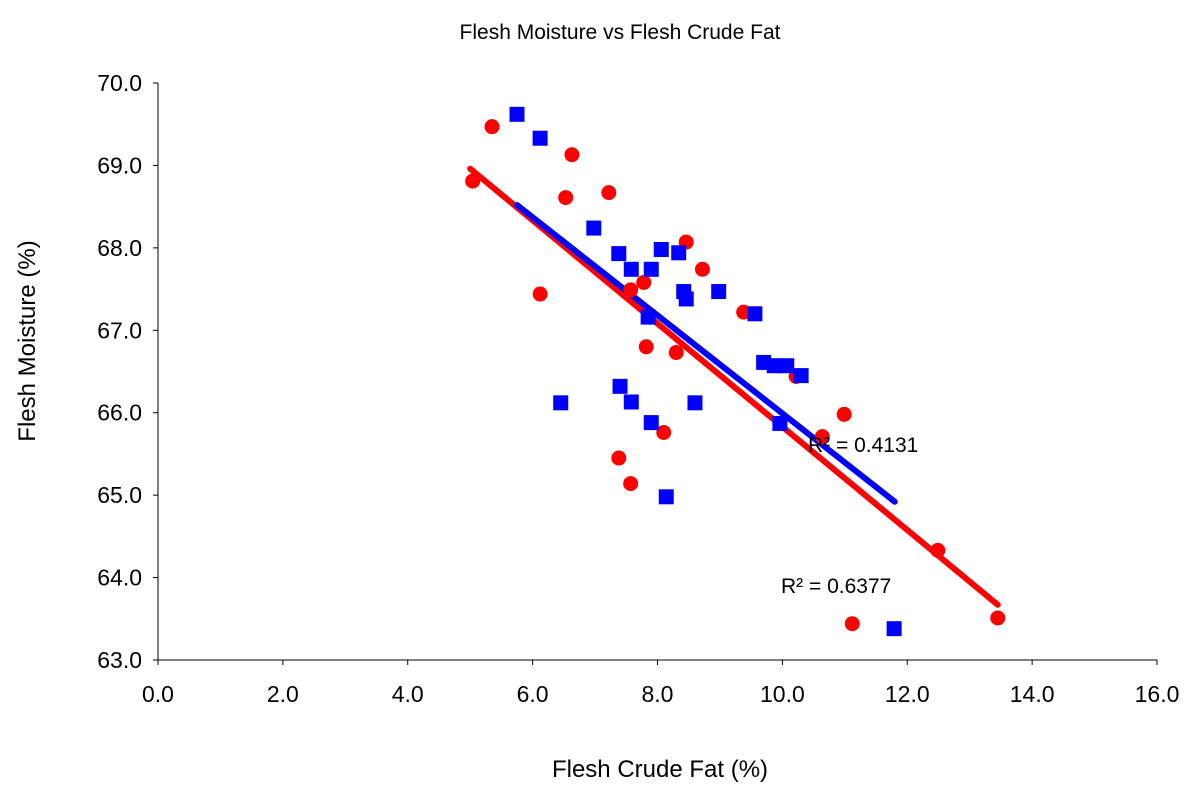  Describe the element at coordinates (127, 371) in the screenshot. I see `y-axis-ticks: 63.0 64.0 65.0 66.0 67.0 68.0 69.0 70.0` at that location.